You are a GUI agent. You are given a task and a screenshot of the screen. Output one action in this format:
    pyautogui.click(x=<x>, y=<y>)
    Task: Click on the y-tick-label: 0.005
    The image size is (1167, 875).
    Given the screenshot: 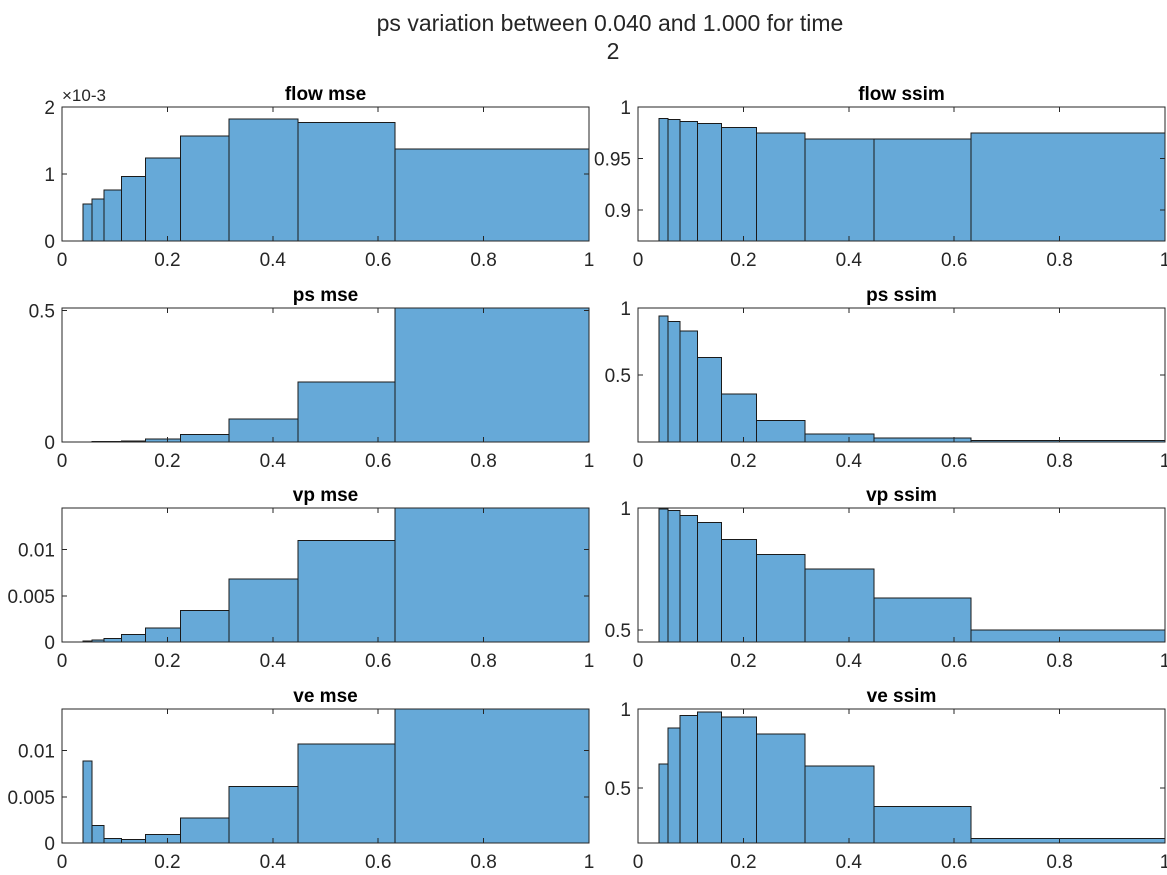 What is the action you would take?
    pyautogui.click(x=31, y=597)
    